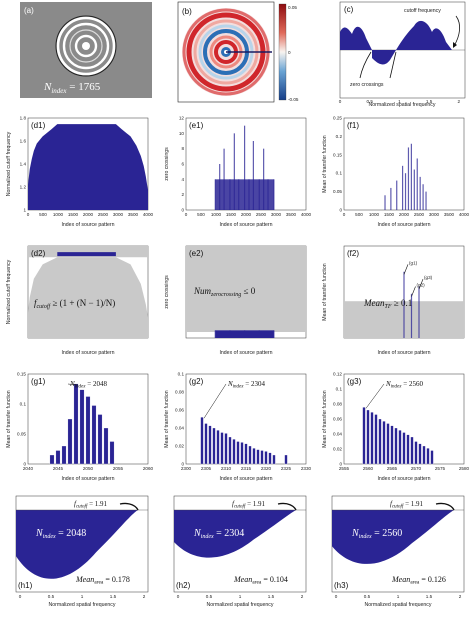 The width and height of the screenshot is (474, 617). I want to click on x-tick-label: 2300, so click(186, 468).